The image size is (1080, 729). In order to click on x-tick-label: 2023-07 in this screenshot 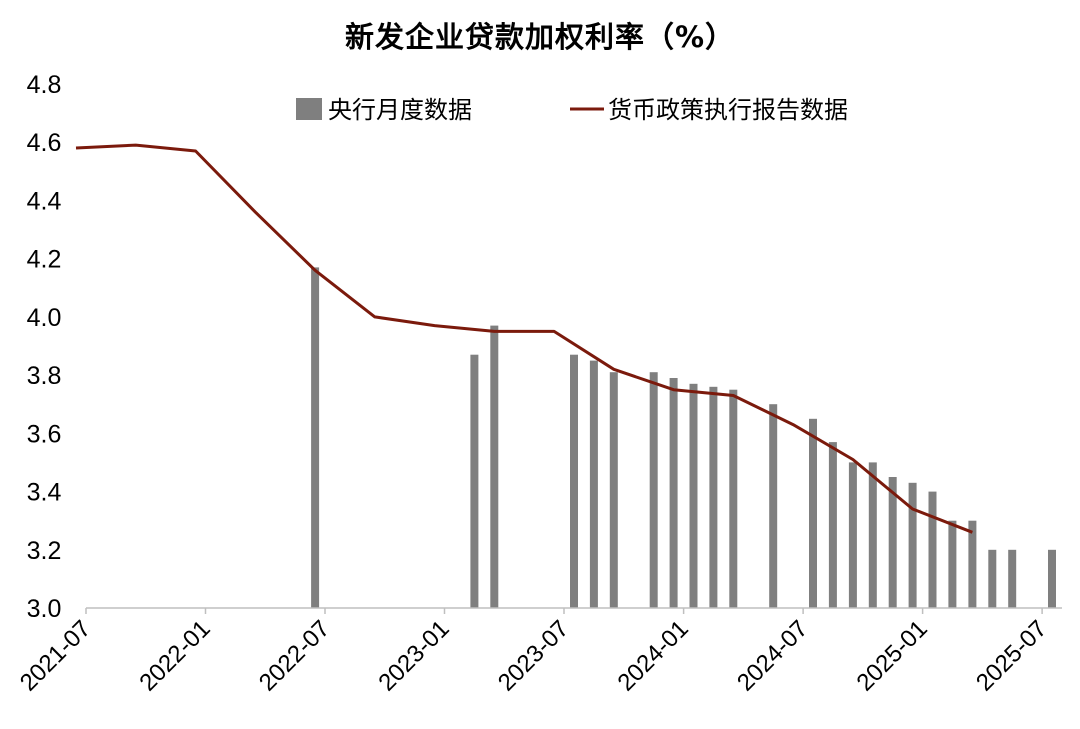, I will do `click(533, 655)`.